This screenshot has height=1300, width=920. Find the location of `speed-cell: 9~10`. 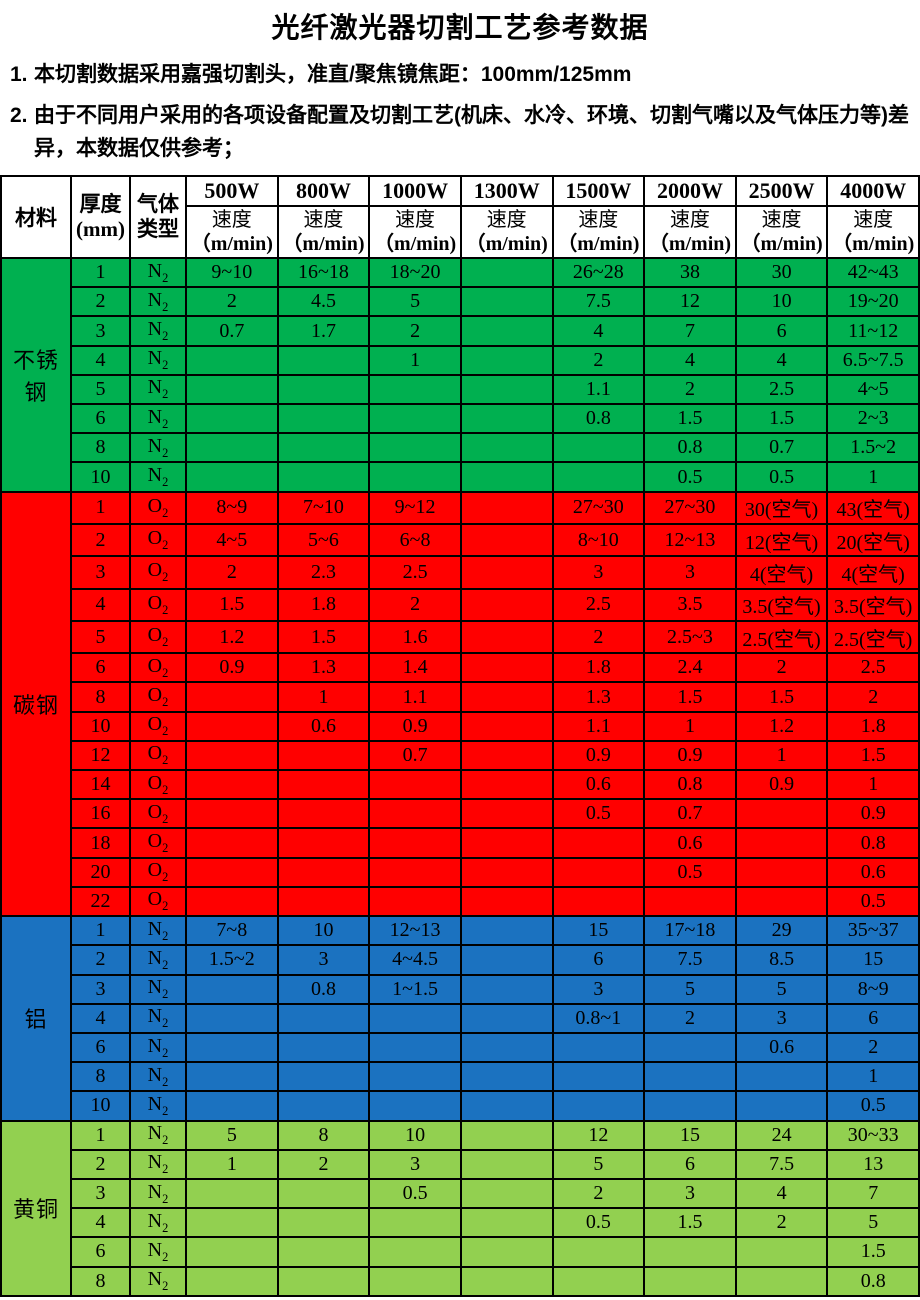

speed-cell: 9~10 is located at coordinates (232, 272).